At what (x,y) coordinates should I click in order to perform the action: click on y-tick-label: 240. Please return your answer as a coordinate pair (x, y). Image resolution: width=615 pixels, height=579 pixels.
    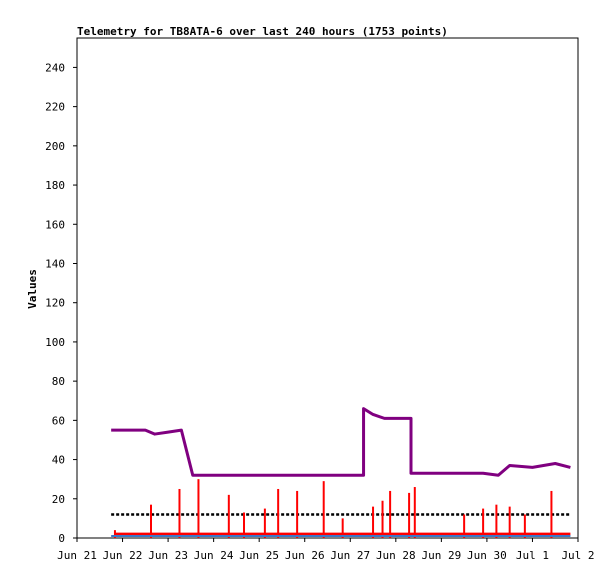
    Looking at the image, I should click on (55, 67).